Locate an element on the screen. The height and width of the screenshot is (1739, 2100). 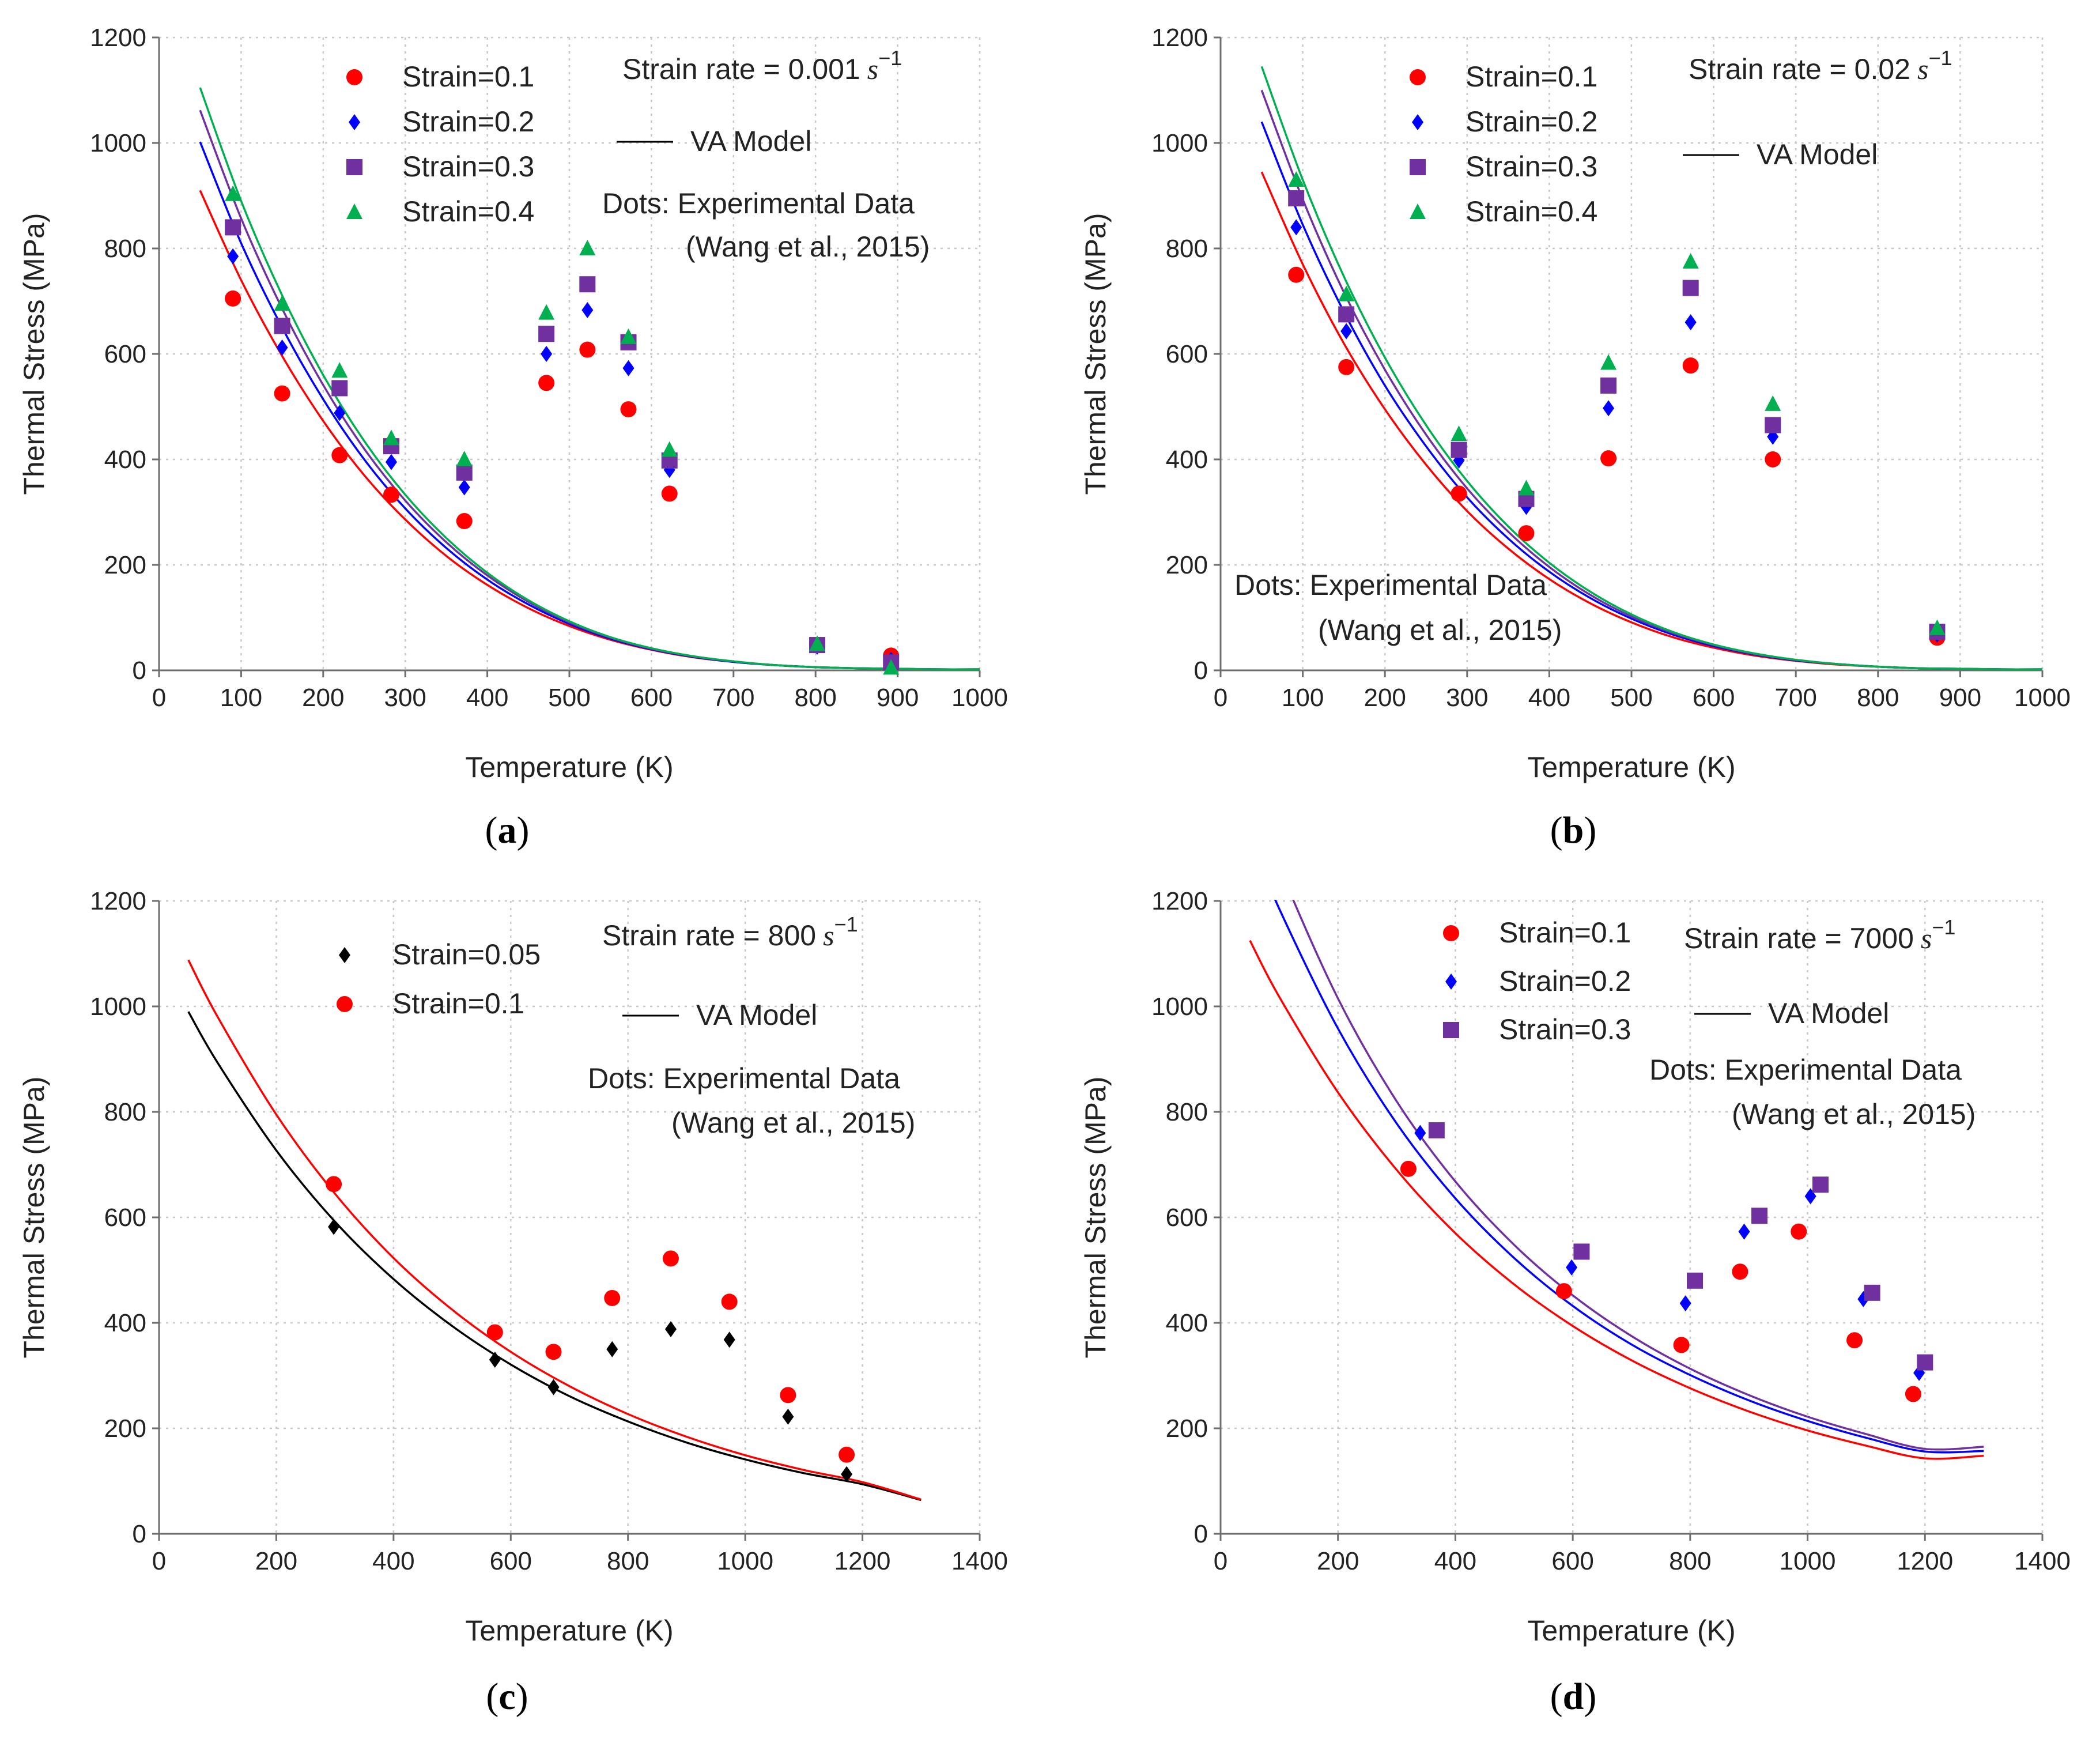
panel-caption-close: ) is located at coordinates (1590, 1697).